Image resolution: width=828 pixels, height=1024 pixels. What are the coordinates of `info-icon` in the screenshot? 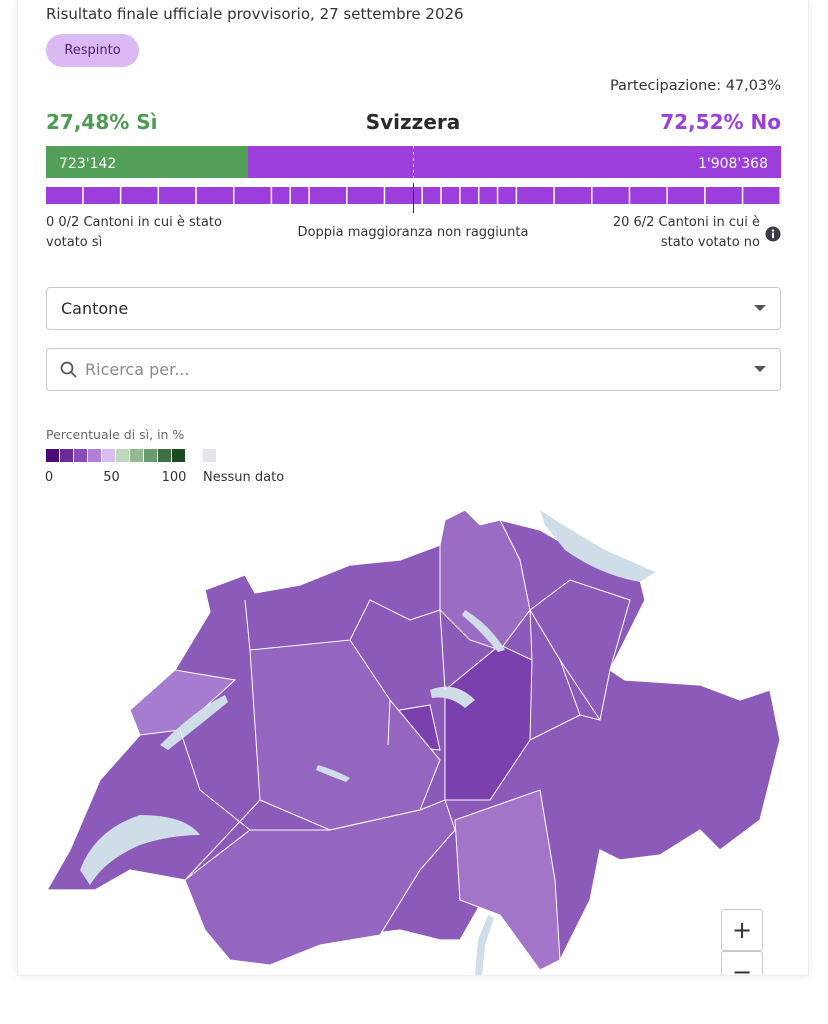 It's located at (773, 234).